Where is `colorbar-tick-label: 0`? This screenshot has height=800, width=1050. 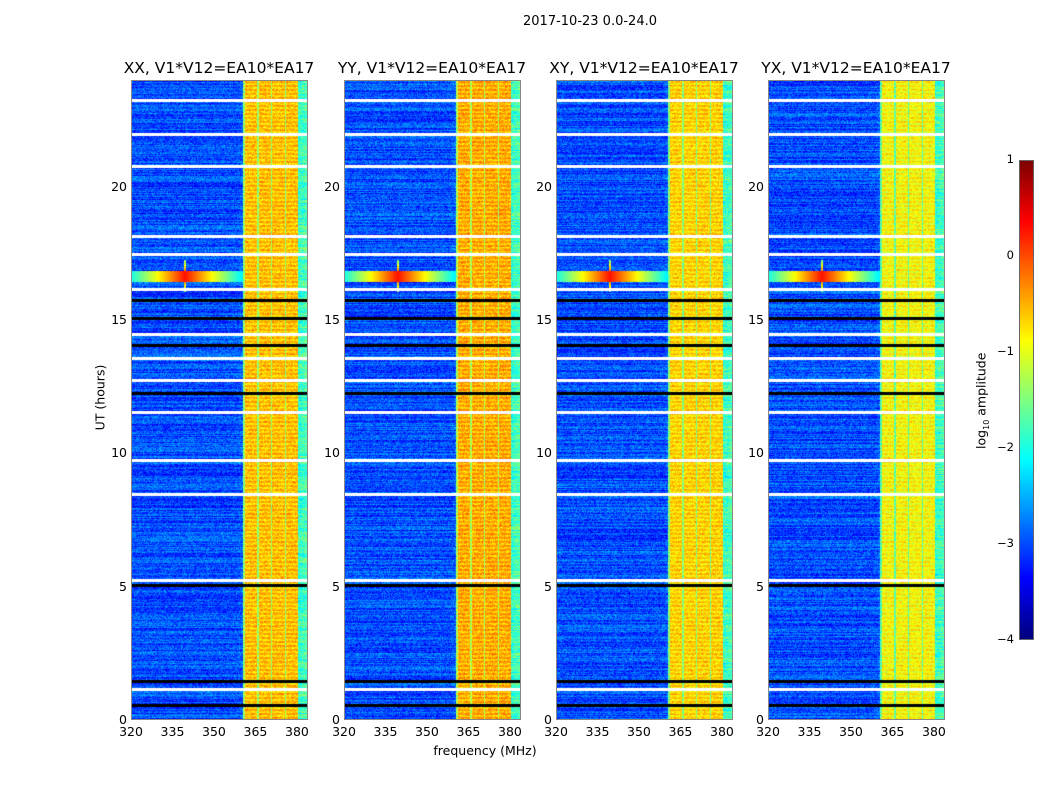 colorbar-tick-label: 0 is located at coordinates (1010, 255).